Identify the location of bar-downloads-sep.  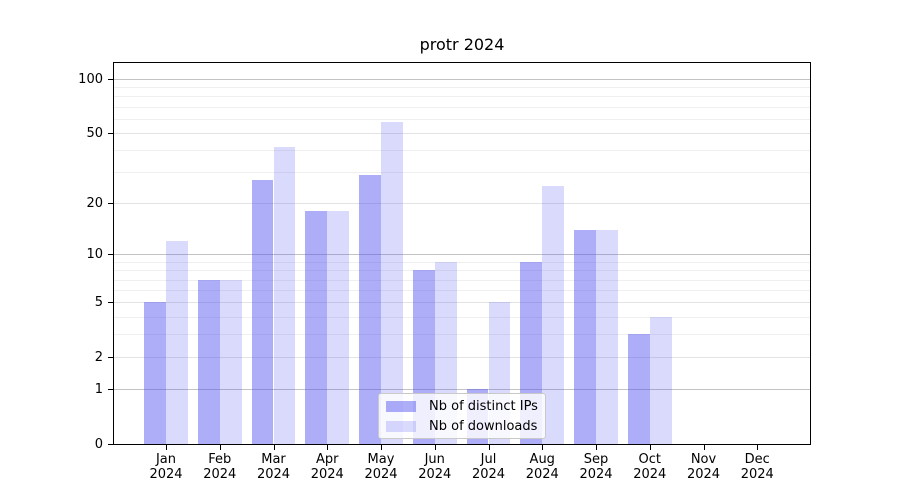
(607, 336).